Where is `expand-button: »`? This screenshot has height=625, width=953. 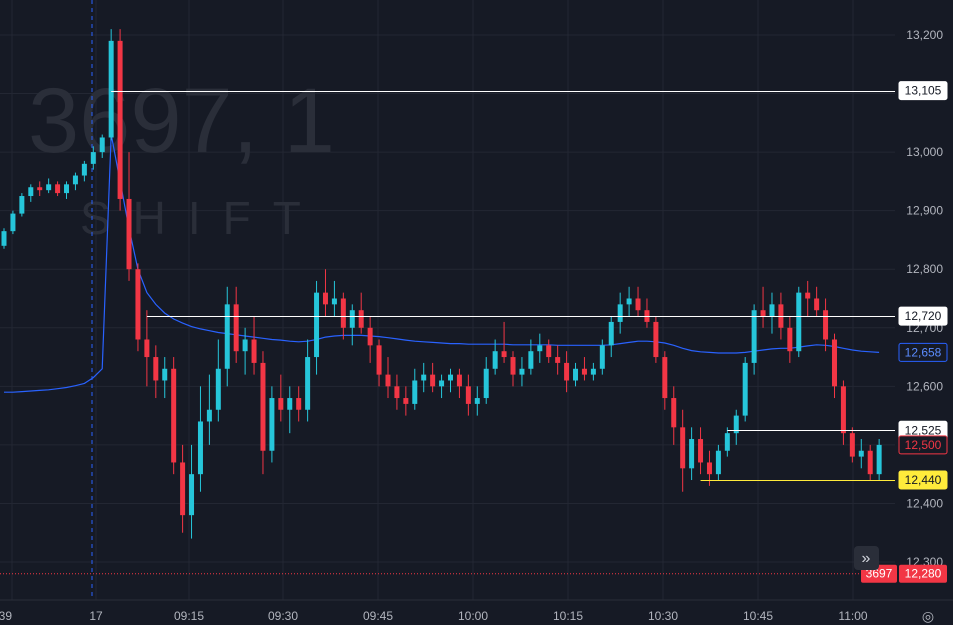
expand-button: » is located at coordinates (866, 558).